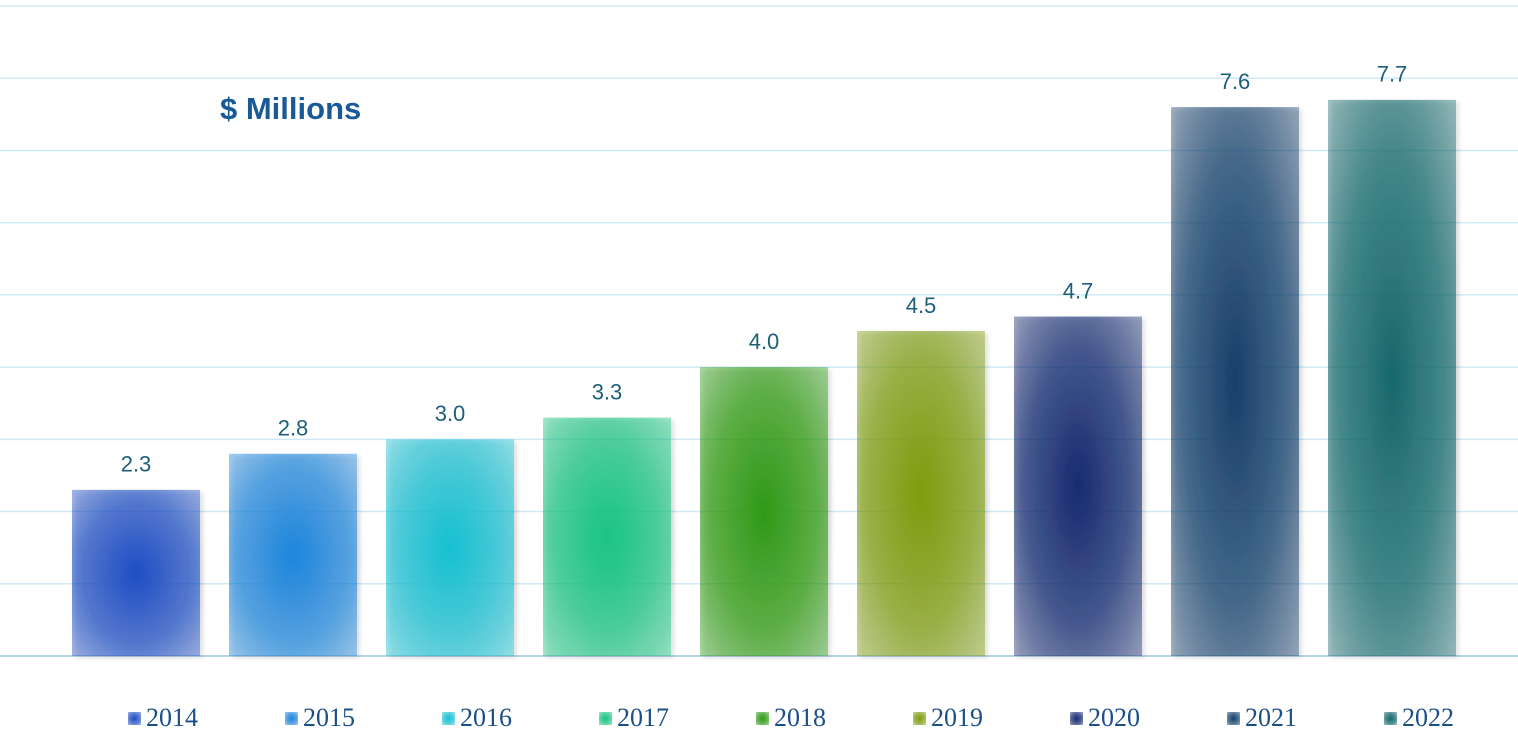 This screenshot has height=739, width=1518. I want to click on legend-label: 2017, so click(643, 717).